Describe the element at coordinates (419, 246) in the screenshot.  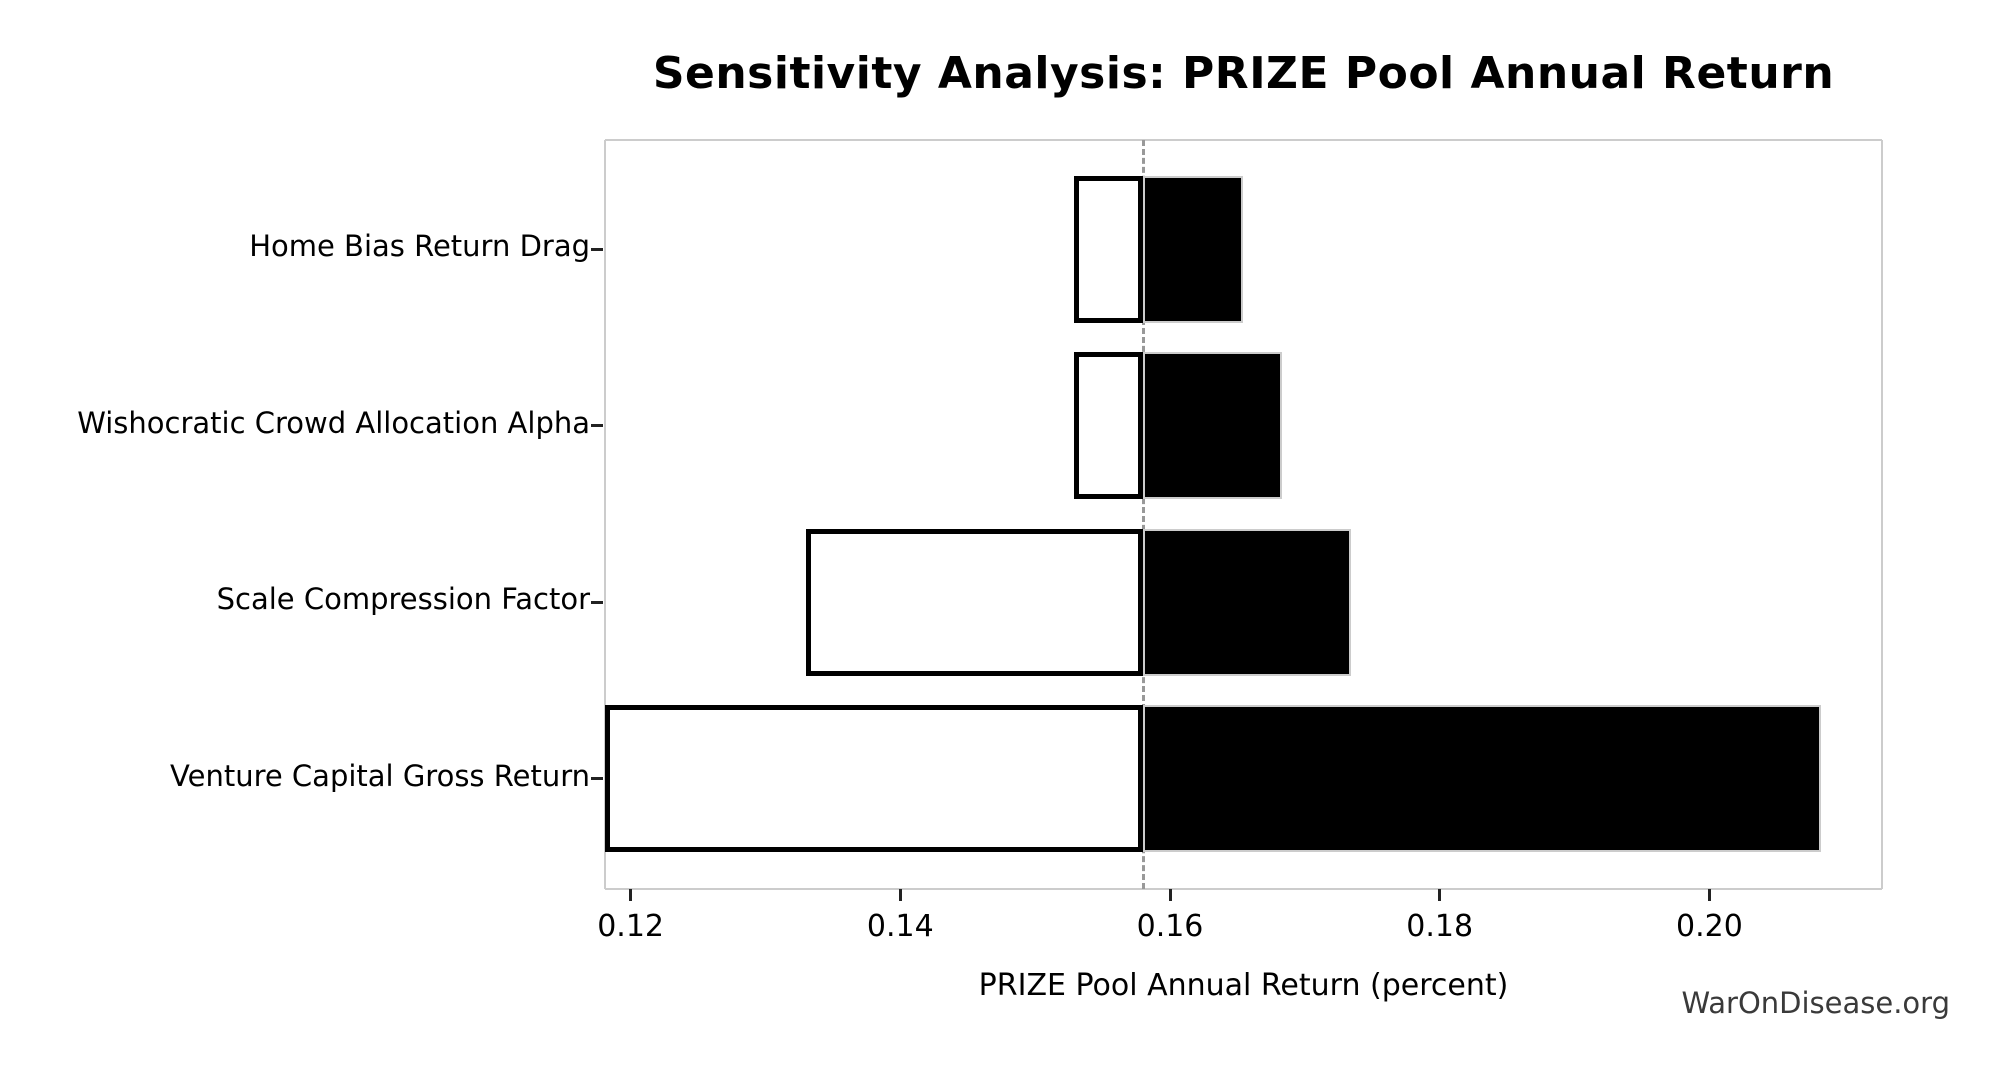
I see `y-tick-label: Home Bias Return Drag` at that location.